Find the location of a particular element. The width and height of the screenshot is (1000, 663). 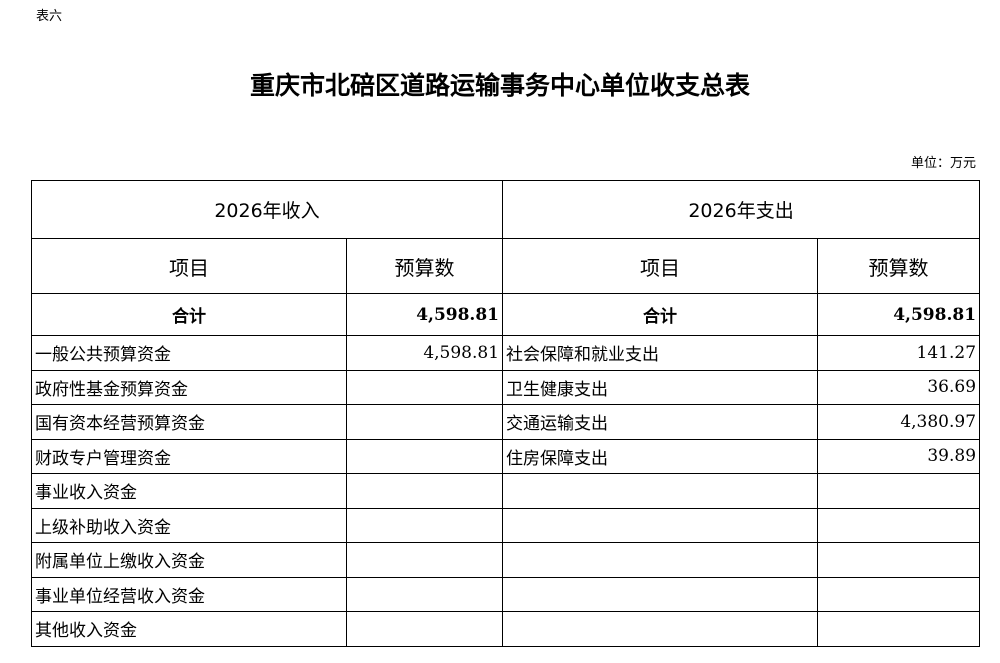

expense-value: 4,380.97 is located at coordinates (899, 422).